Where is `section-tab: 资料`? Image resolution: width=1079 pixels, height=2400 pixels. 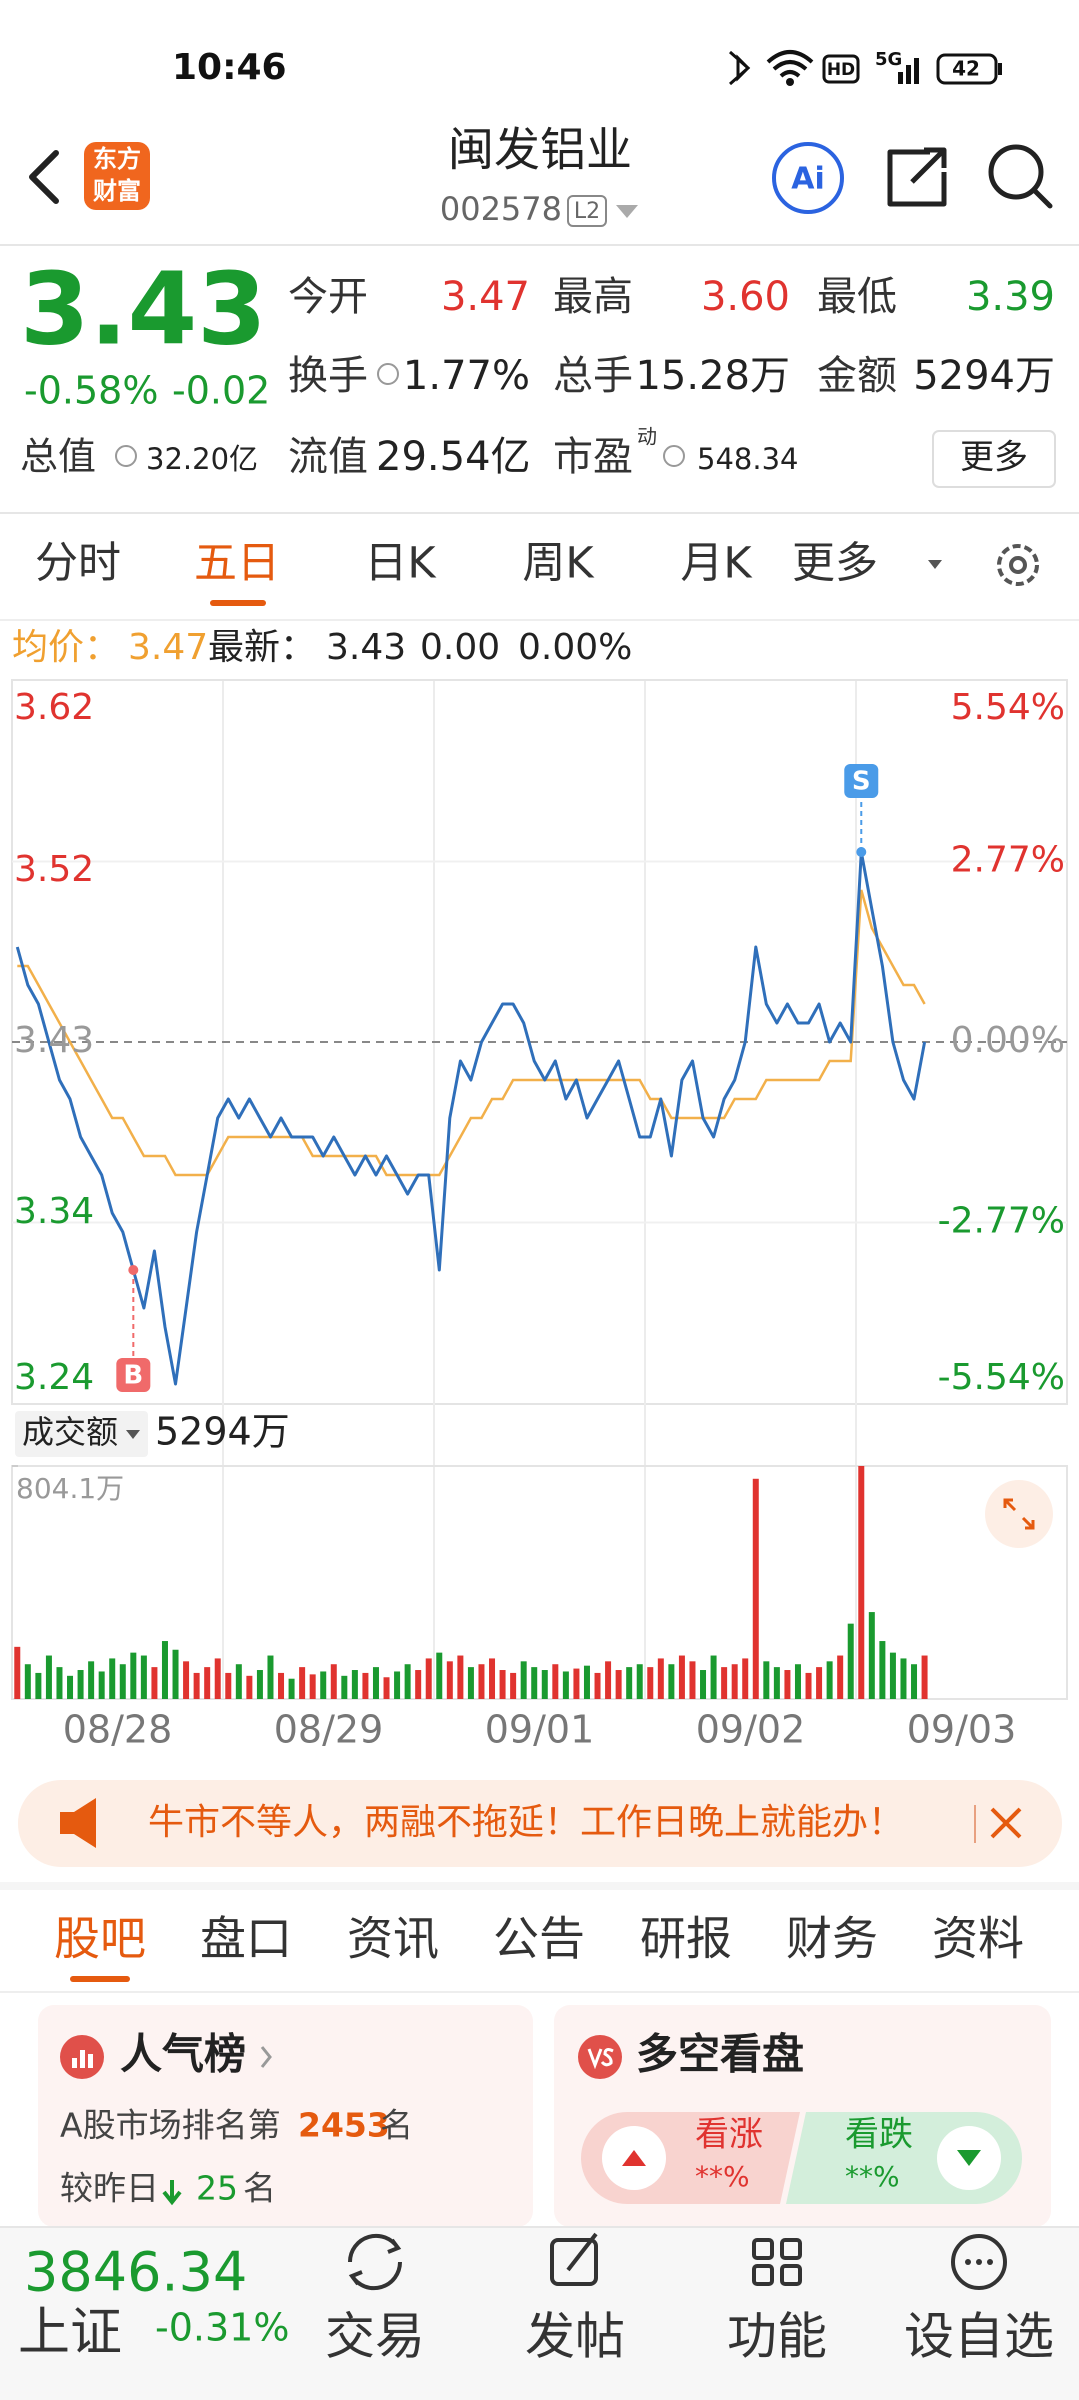 section-tab: 资料 is located at coordinates (978, 1939).